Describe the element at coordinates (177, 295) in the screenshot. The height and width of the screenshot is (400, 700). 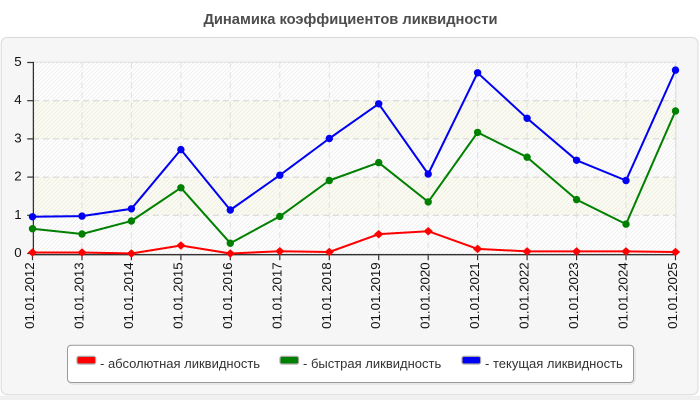
I see `svg-text: 01.01.2015` at that location.